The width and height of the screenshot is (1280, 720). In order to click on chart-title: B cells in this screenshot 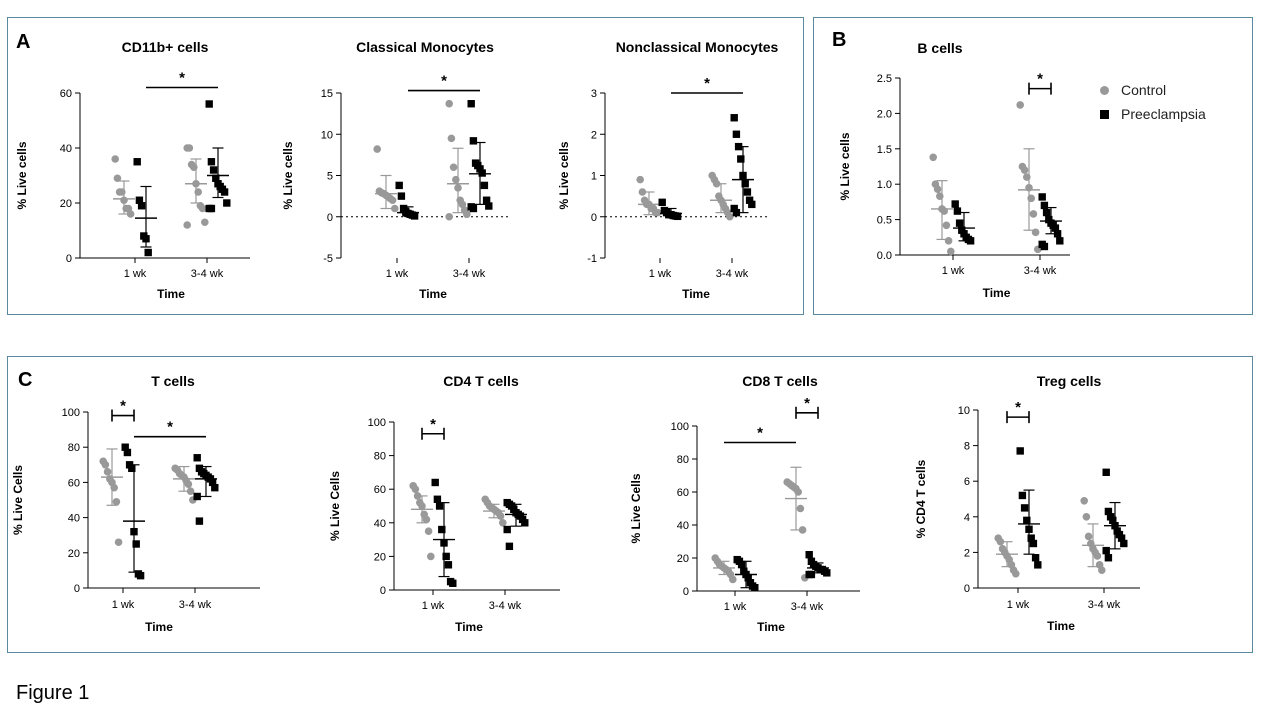, I will do `click(939, 48)`.